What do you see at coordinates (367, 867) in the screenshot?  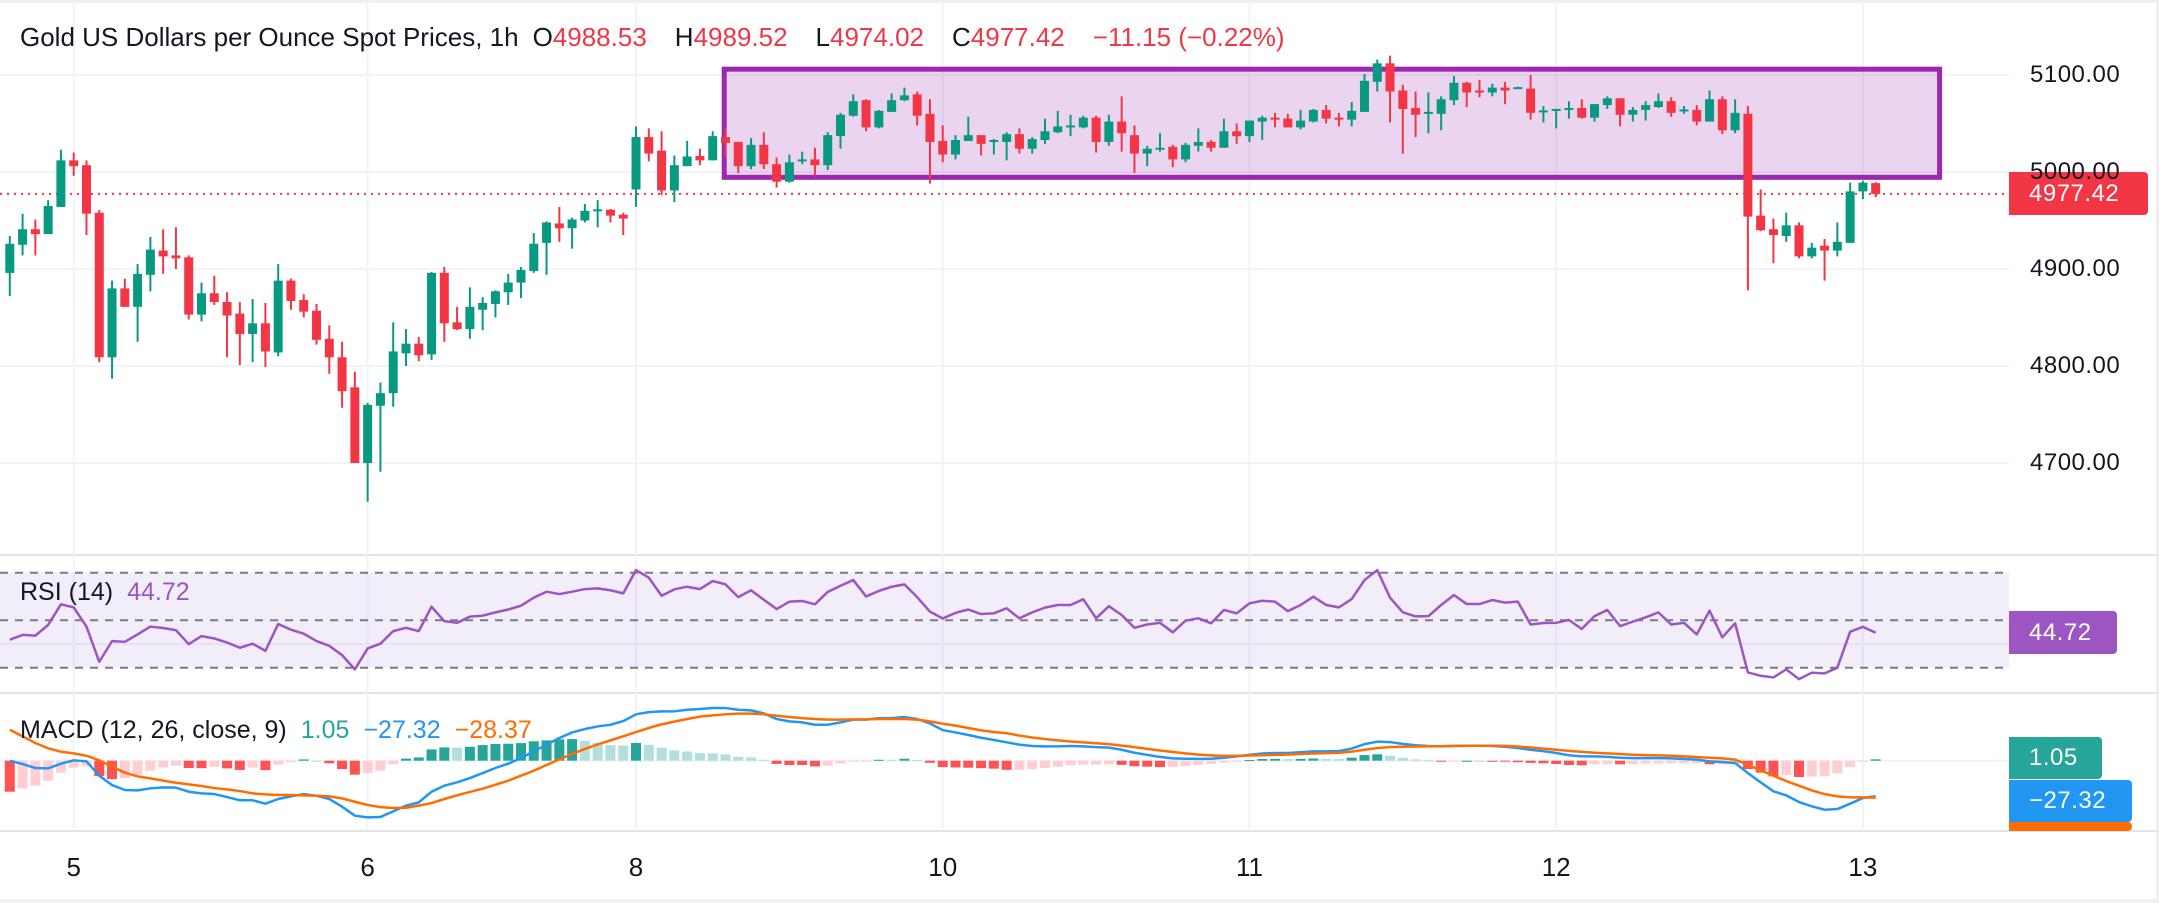 I see `time-tick-label: 6` at bounding box center [367, 867].